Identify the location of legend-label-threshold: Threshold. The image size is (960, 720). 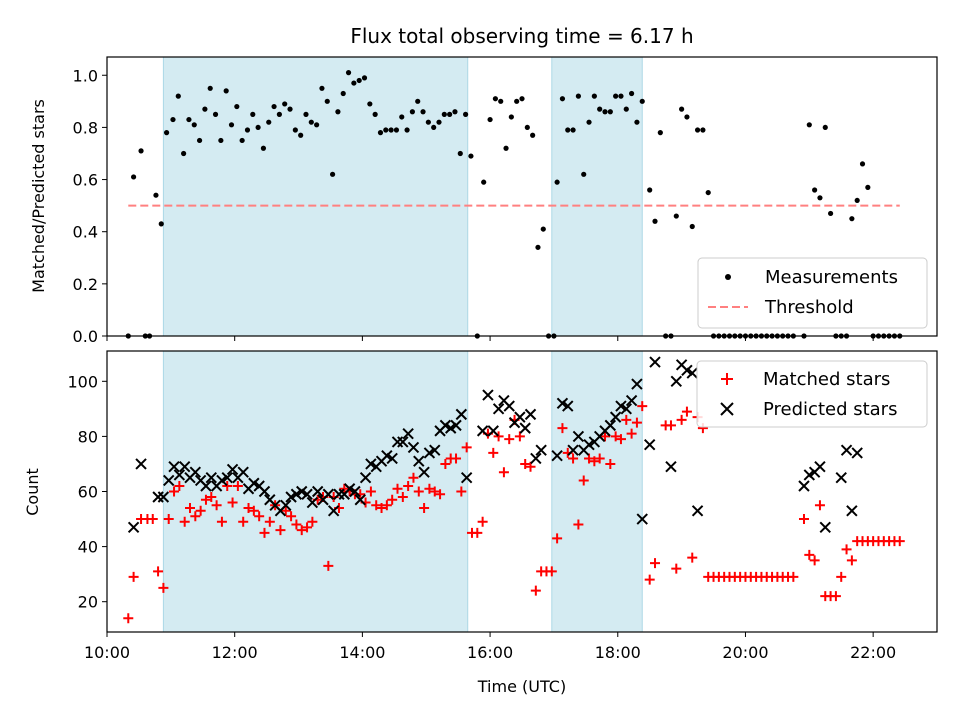
(809, 307).